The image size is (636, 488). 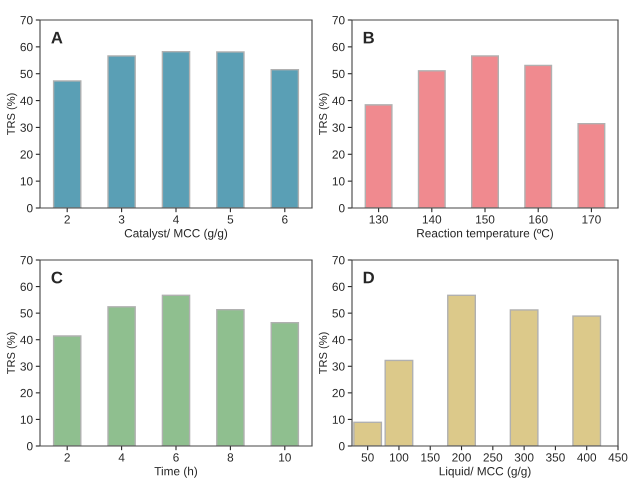 I want to click on x-tick-label: 300, so click(x=524, y=457).